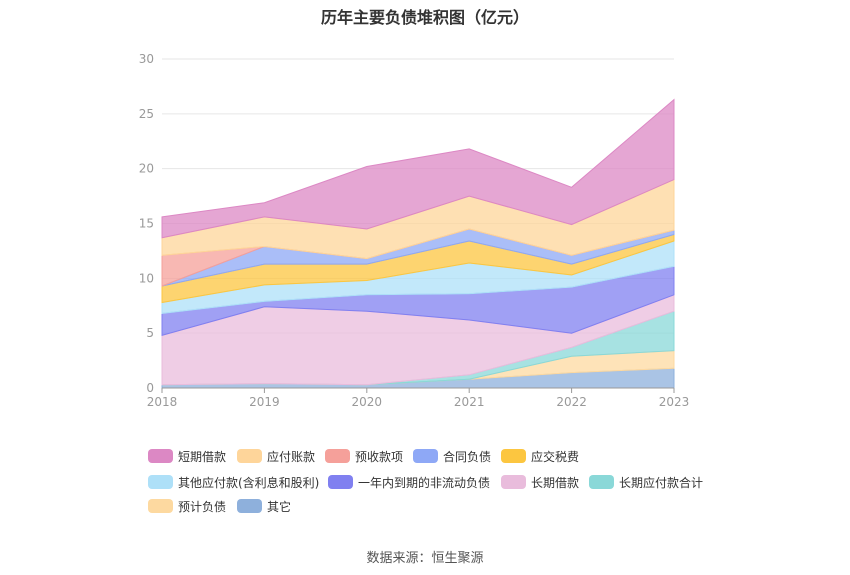 The height and width of the screenshot is (575, 850). I want to click on y-tick-label: 15, so click(146, 224).